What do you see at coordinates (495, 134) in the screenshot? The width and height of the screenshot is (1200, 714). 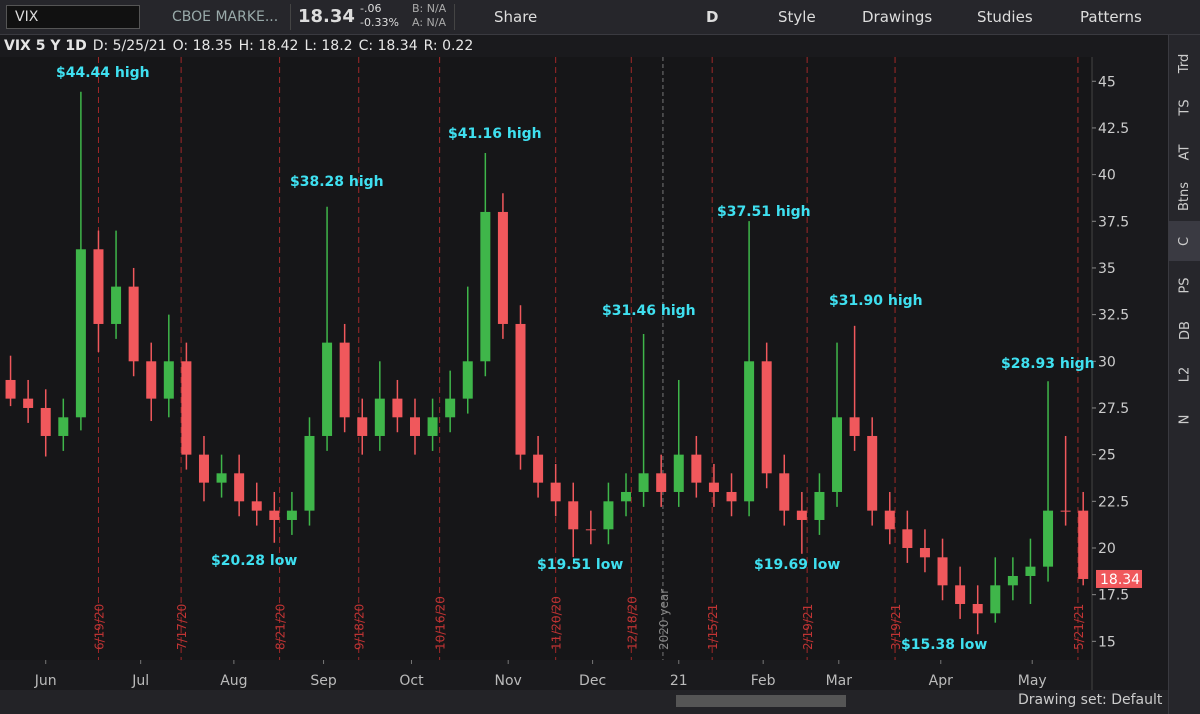 I see `annotation: $41.16 high` at bounding box center [495, 134].